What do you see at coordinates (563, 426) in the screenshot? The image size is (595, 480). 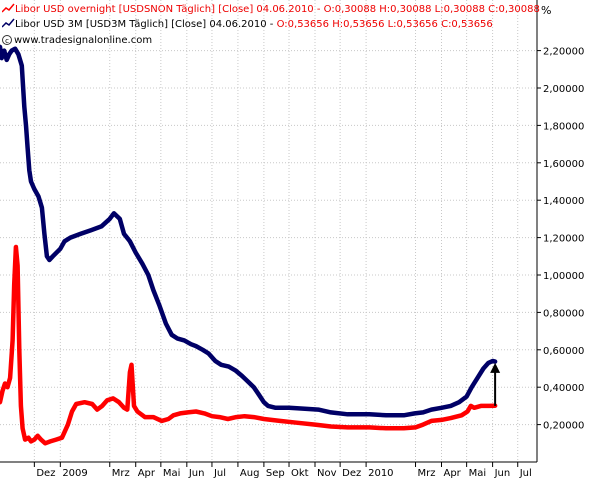 I see `y-tick-label: 0,20000` at bounding box center [563, 426].